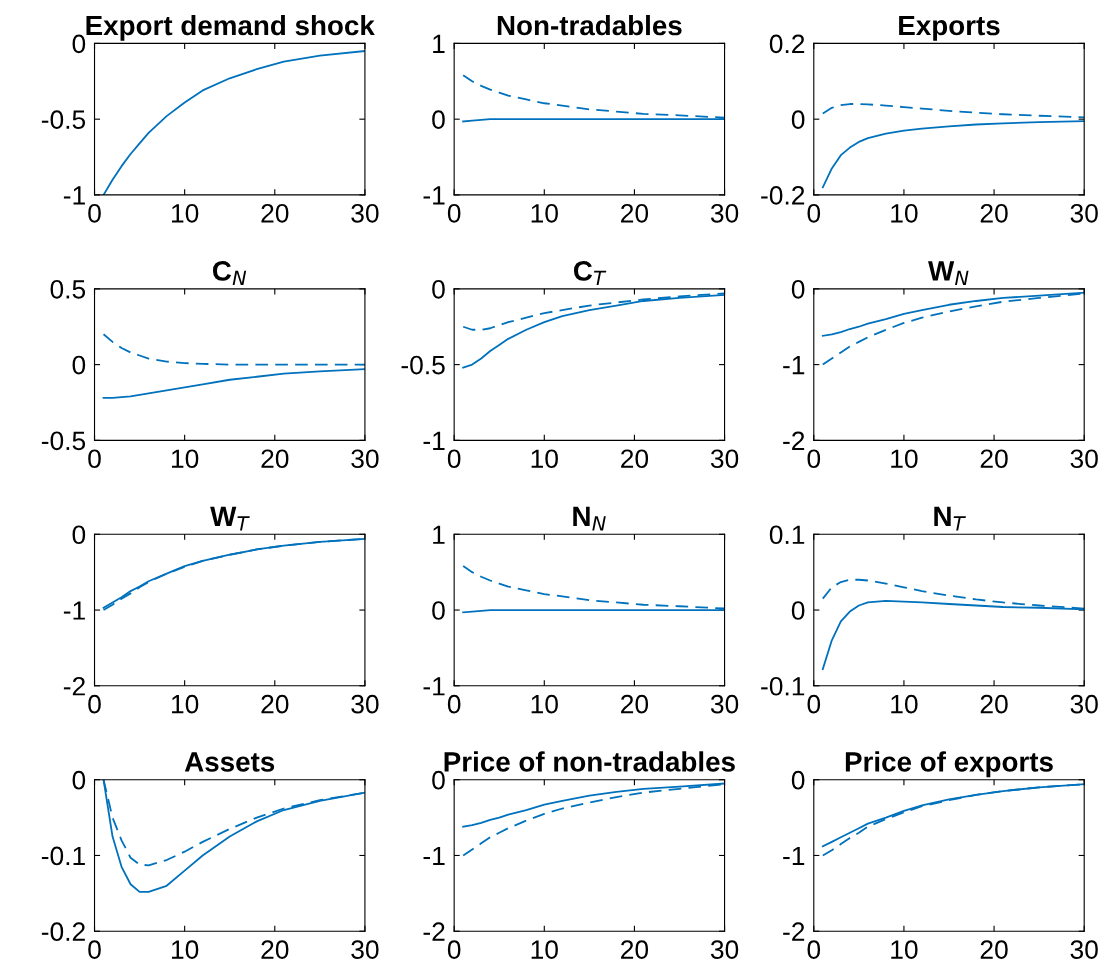 This screenshot has height=965, width=1112. Describe the element at coordinates (787, 535) in the screenshot. I see `y-tick-label: 0.1` at that location.